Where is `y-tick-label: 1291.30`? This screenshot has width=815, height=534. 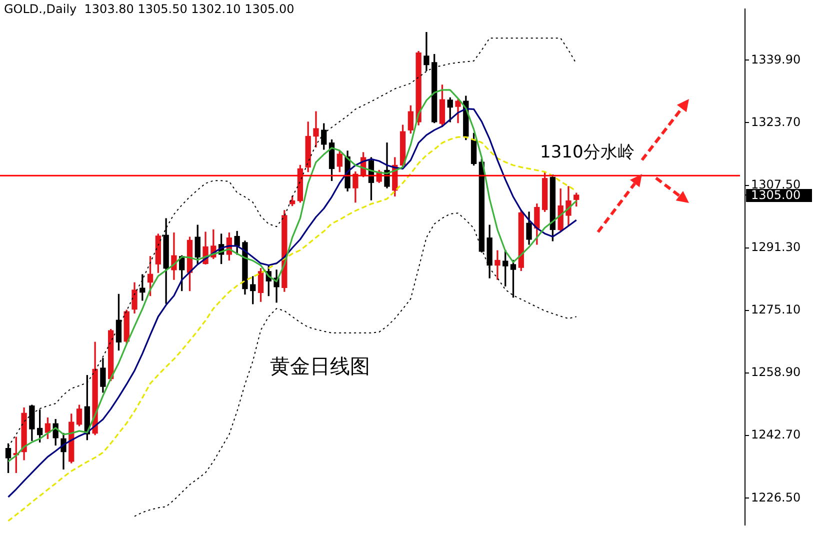 y-tick-label: 1291.30 is located at coordinates (776, 247).